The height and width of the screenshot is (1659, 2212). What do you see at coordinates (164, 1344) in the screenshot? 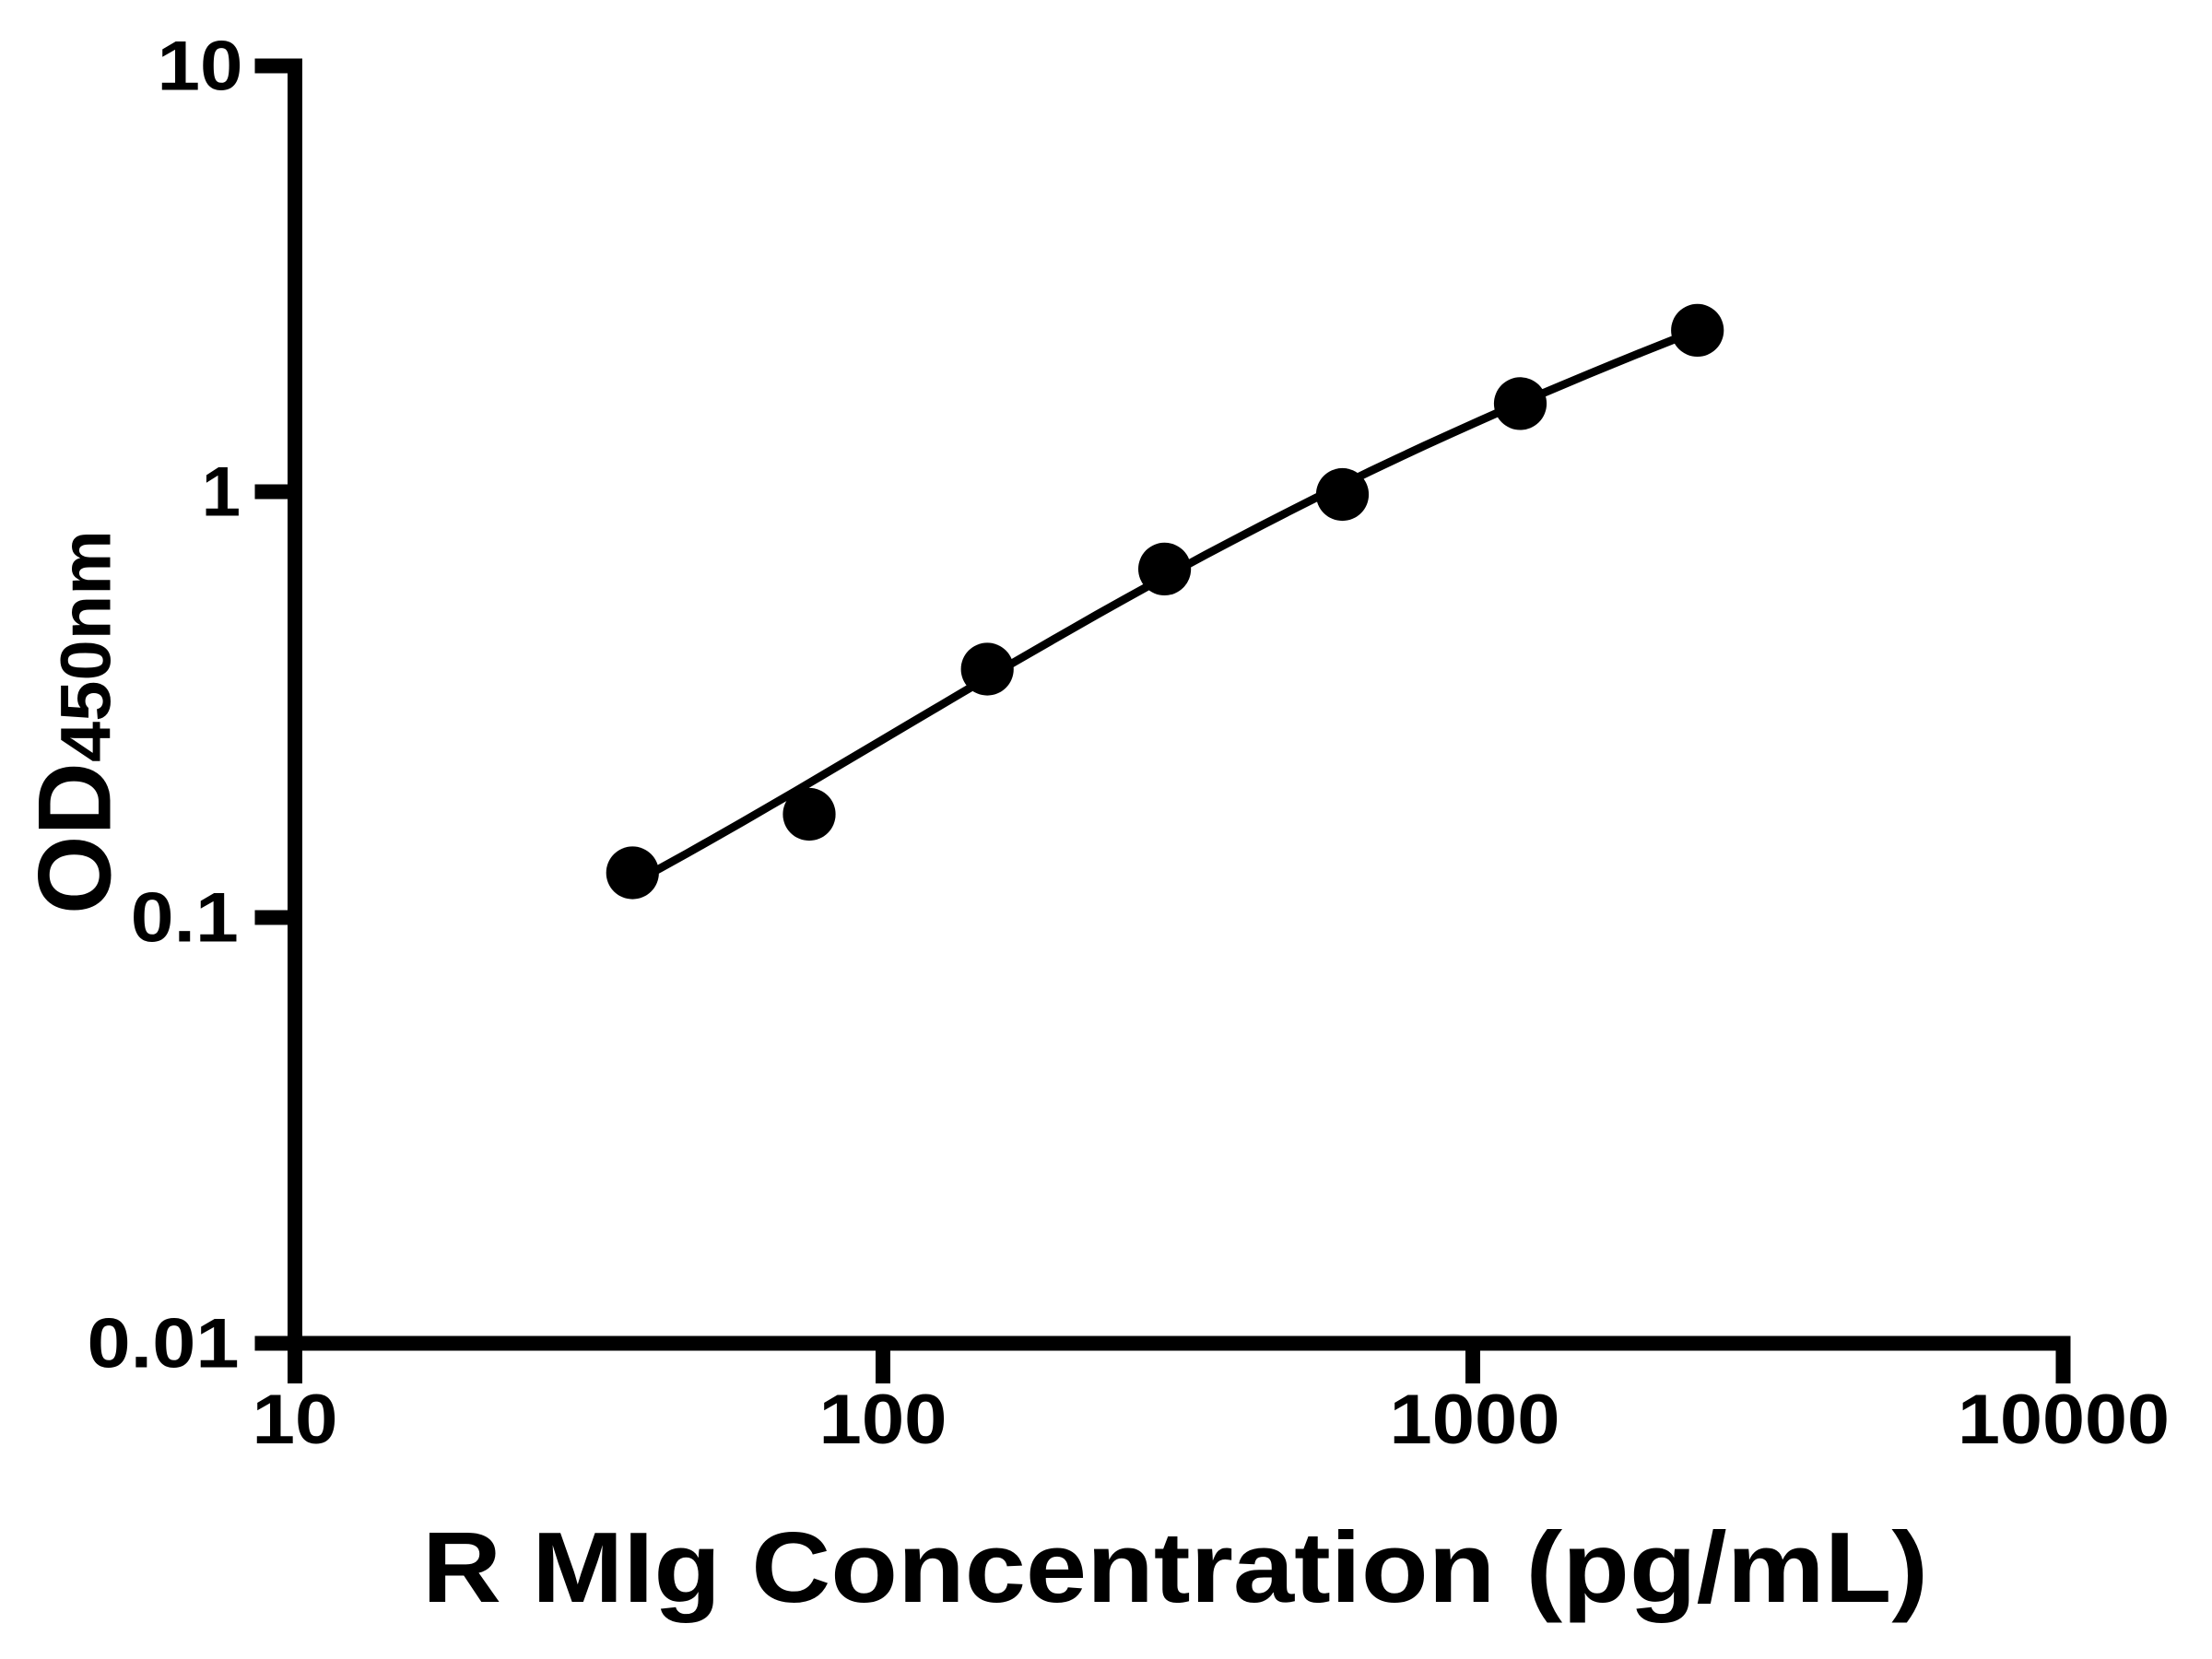
I see `svg-text: 0.01` at bounding box center [164, 1344].